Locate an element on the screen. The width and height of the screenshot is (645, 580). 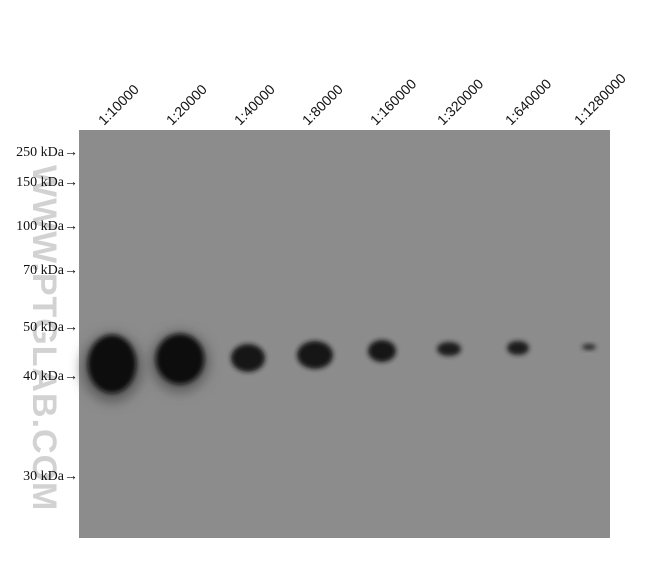
marker-label: 70 kDa→ is located at coordinates (50, 270).